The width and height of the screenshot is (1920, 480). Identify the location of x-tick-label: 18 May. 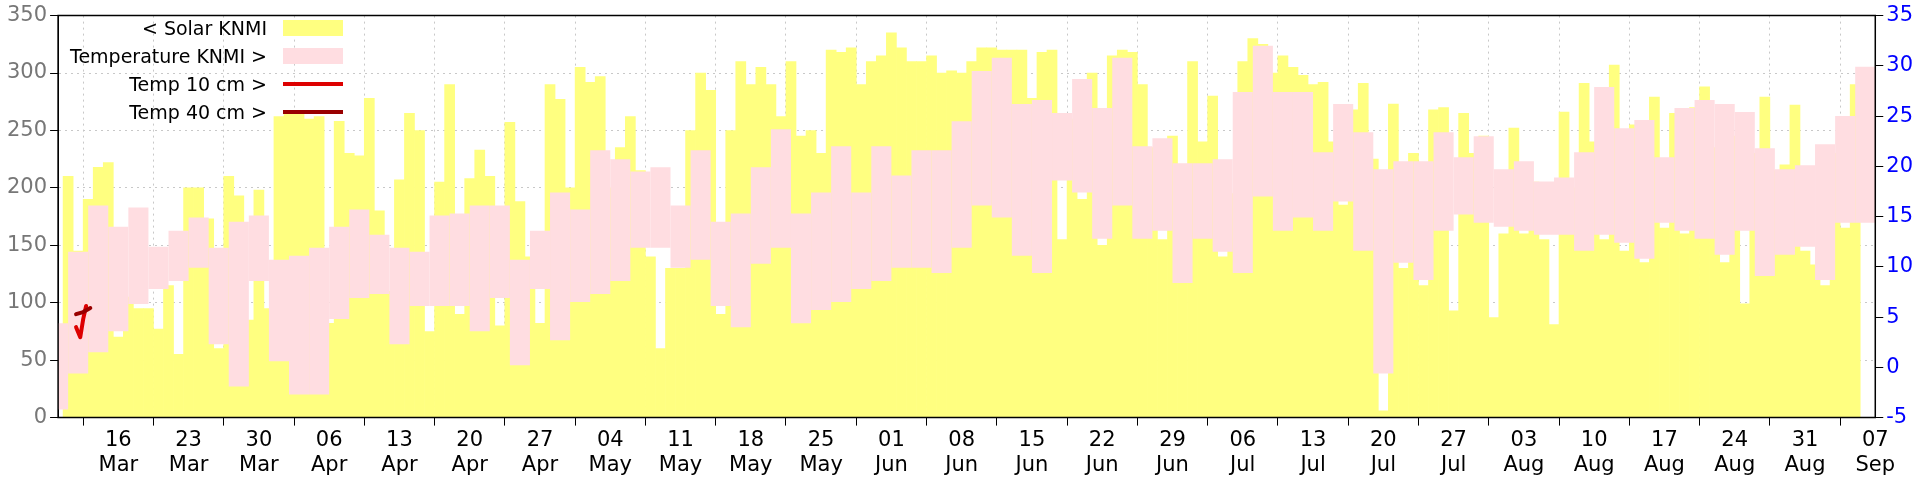
(751, 451).